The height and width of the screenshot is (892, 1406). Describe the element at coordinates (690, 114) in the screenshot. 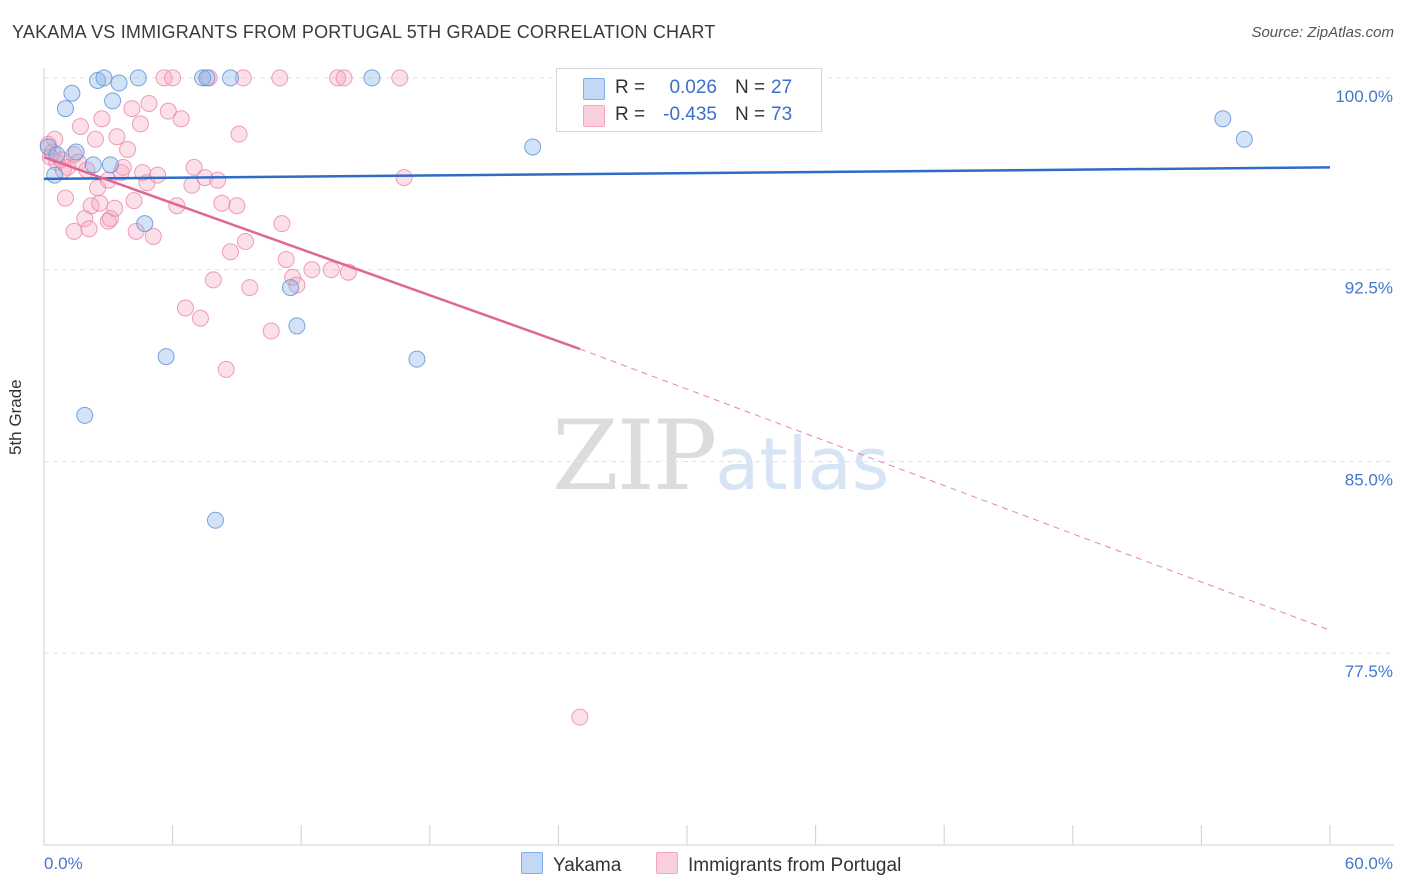

I see `legend-r-value: -0.435` at that location.